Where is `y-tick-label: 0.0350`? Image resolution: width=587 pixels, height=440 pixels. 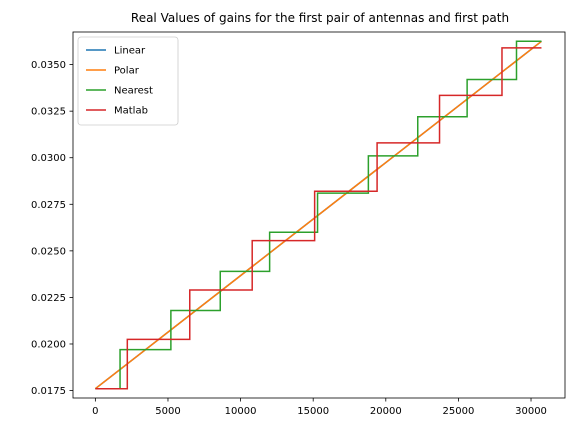 y-tick-label: 0.0350 is located at coordinates (48, 65).